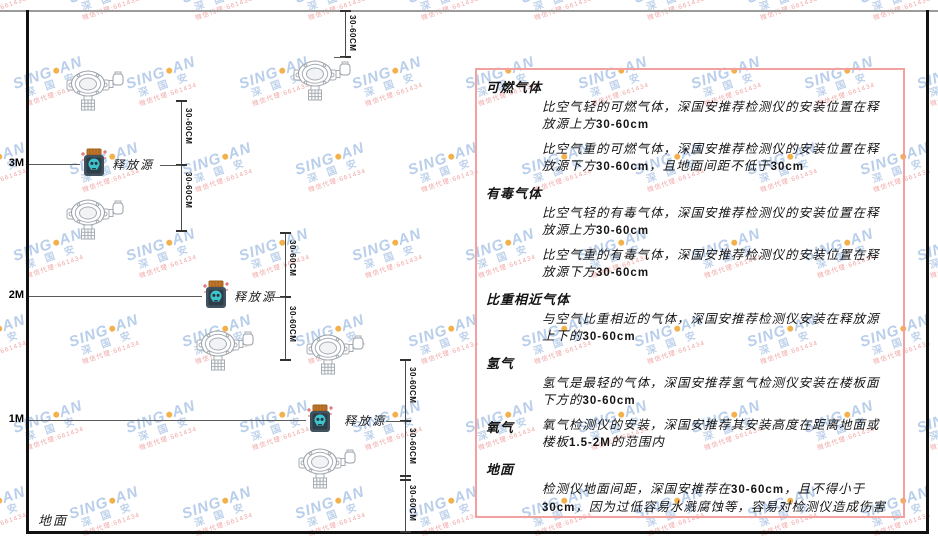  Describe the element at coordinates (927, 272) in the screenshot. I see `right-wall-line` at that location.